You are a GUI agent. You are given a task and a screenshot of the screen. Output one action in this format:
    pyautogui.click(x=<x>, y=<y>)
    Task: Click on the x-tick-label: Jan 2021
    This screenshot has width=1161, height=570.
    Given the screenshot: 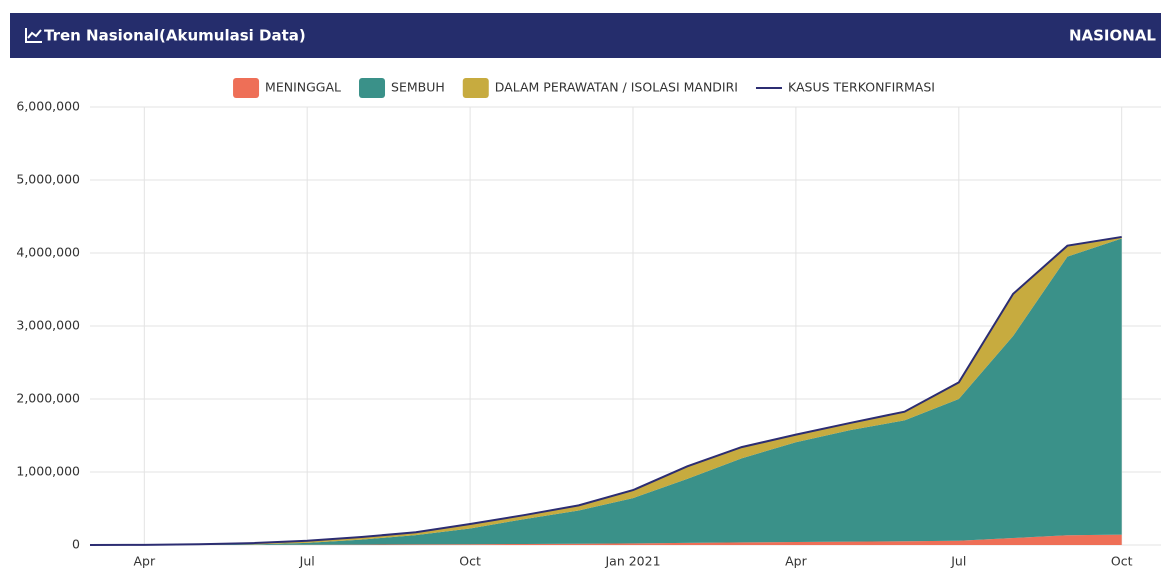 What is the action you would take?
    pyautogui.click(x=632, y=561)
    